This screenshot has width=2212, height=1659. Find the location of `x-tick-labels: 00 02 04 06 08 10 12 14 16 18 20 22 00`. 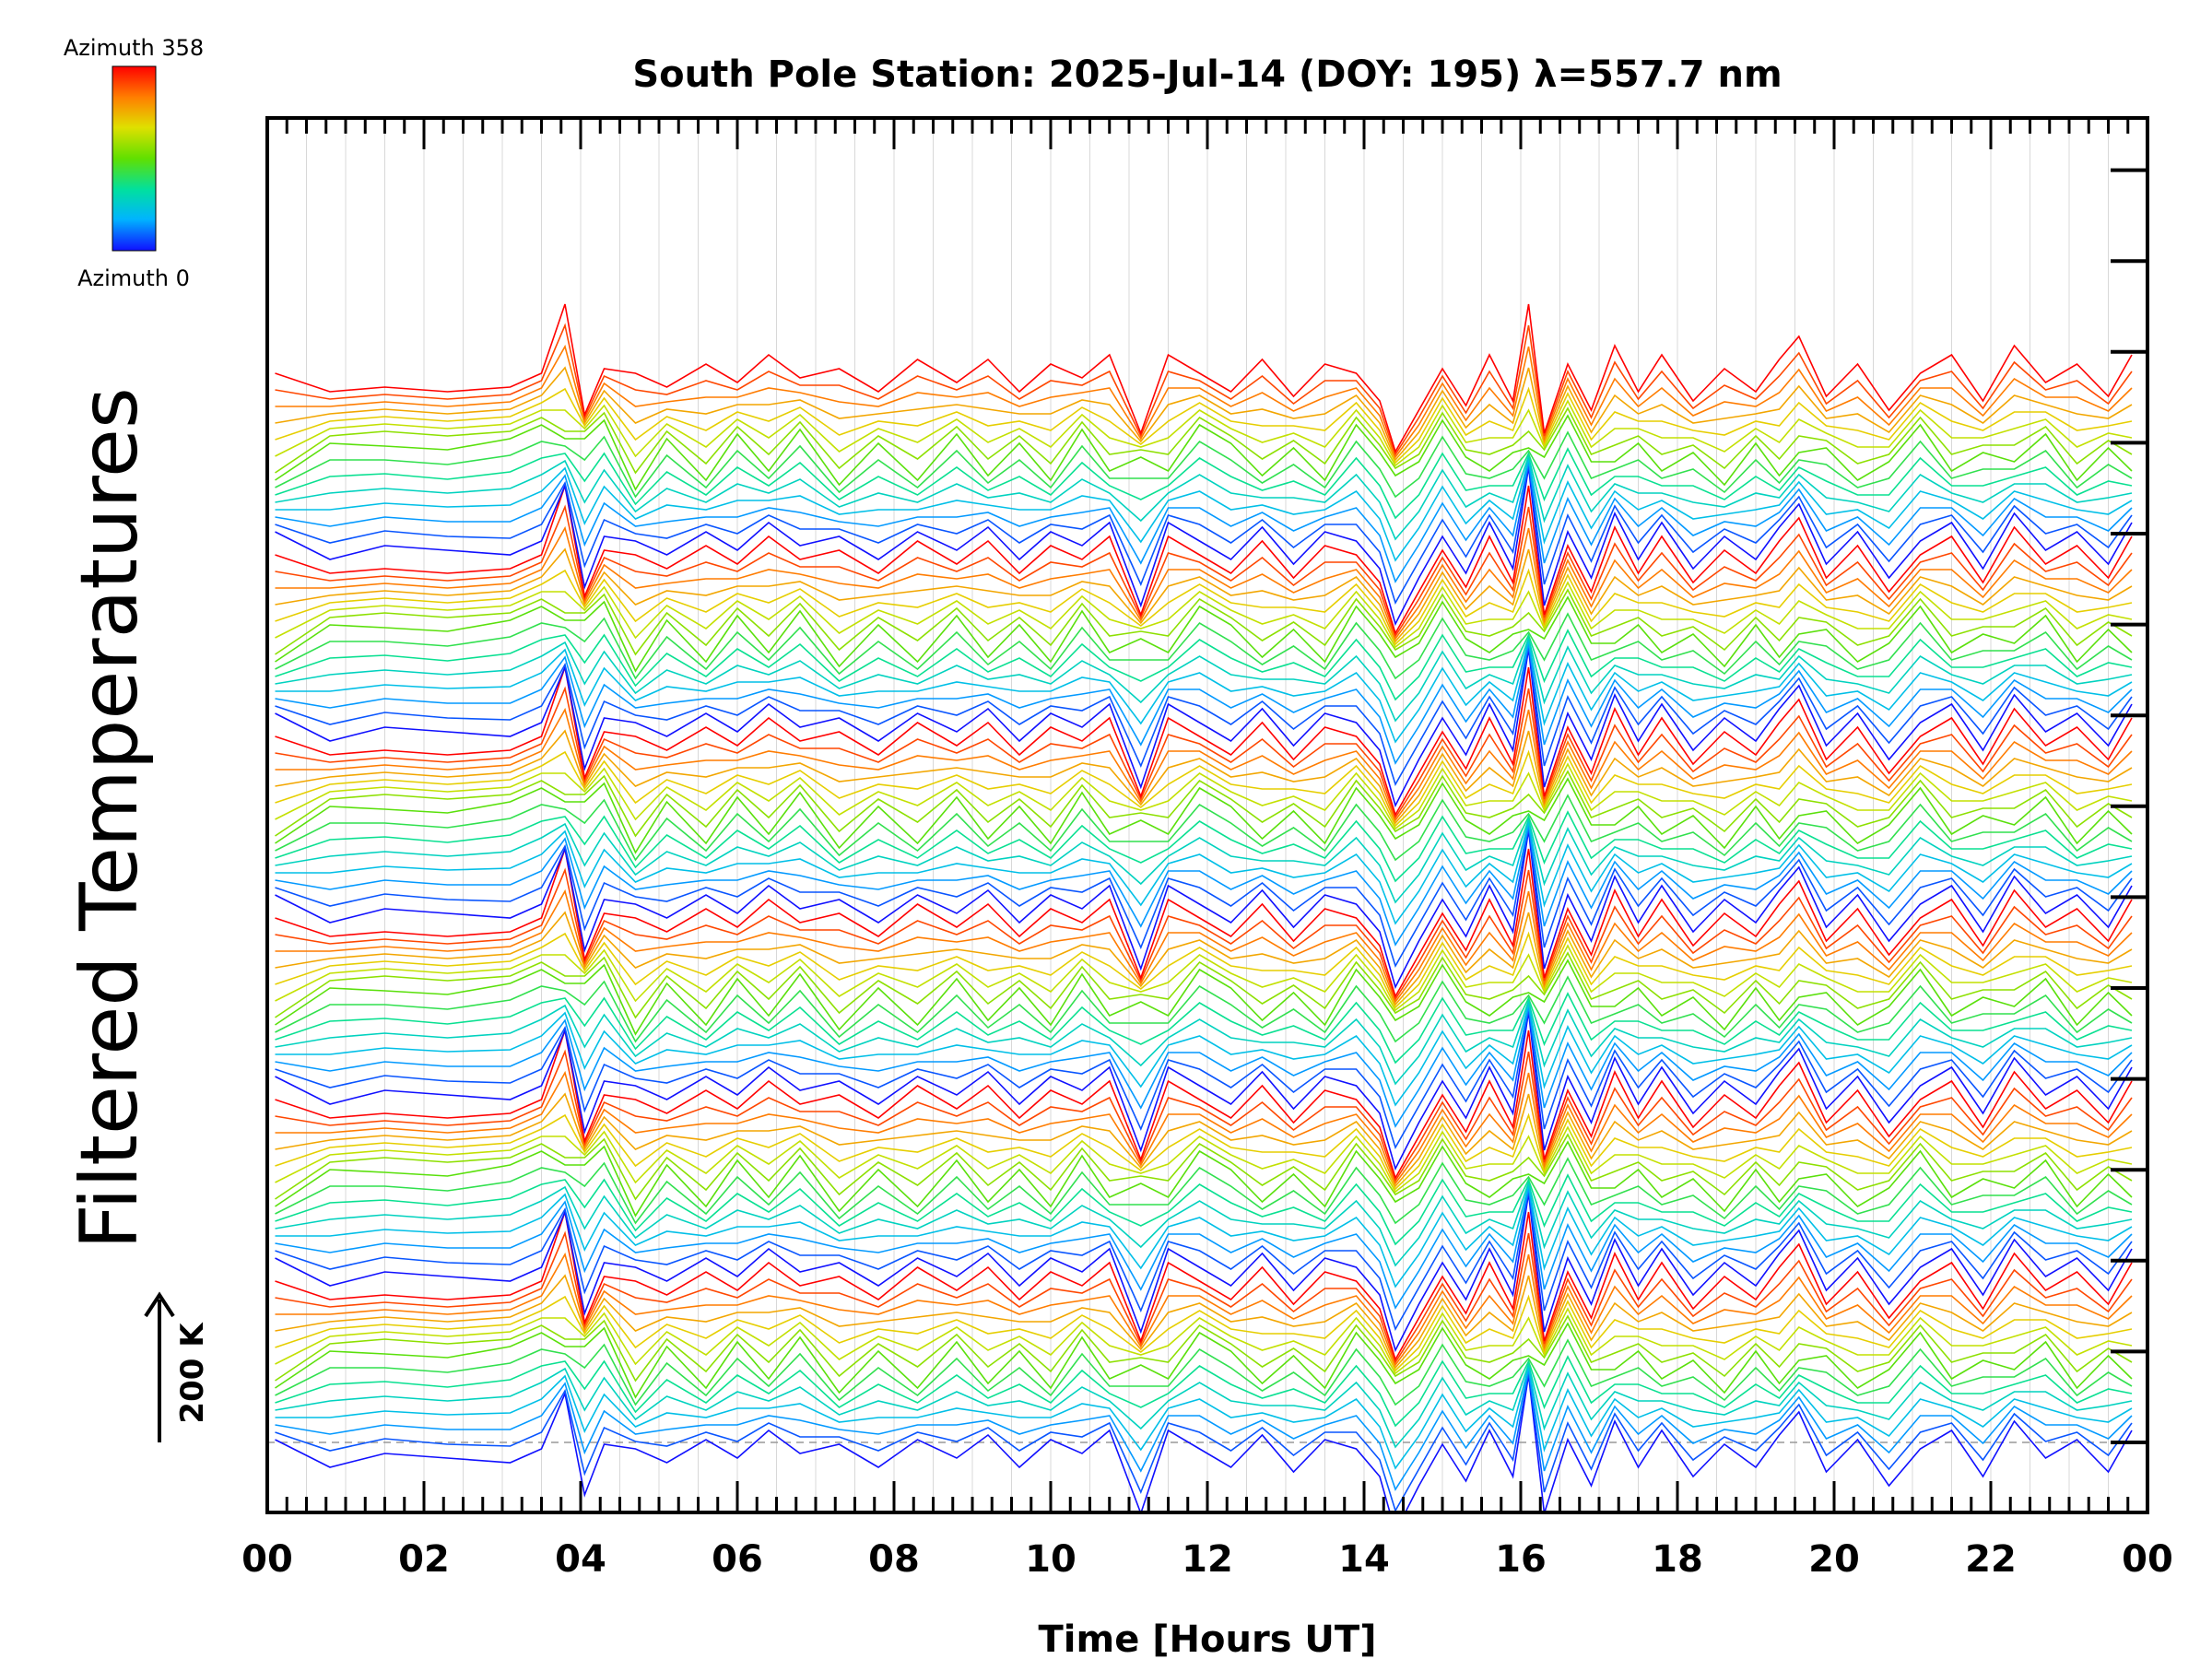

x-tick-labels: 00 02 04 06 08 10 12 14 16 18 20 22 00 is located at coordinates (1207, 1559).